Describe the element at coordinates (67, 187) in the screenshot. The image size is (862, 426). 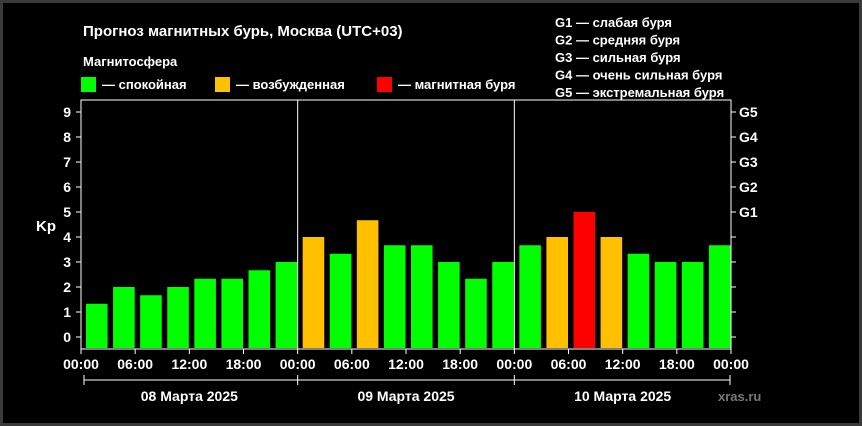
I see `y-tick-label: 6` at that location.